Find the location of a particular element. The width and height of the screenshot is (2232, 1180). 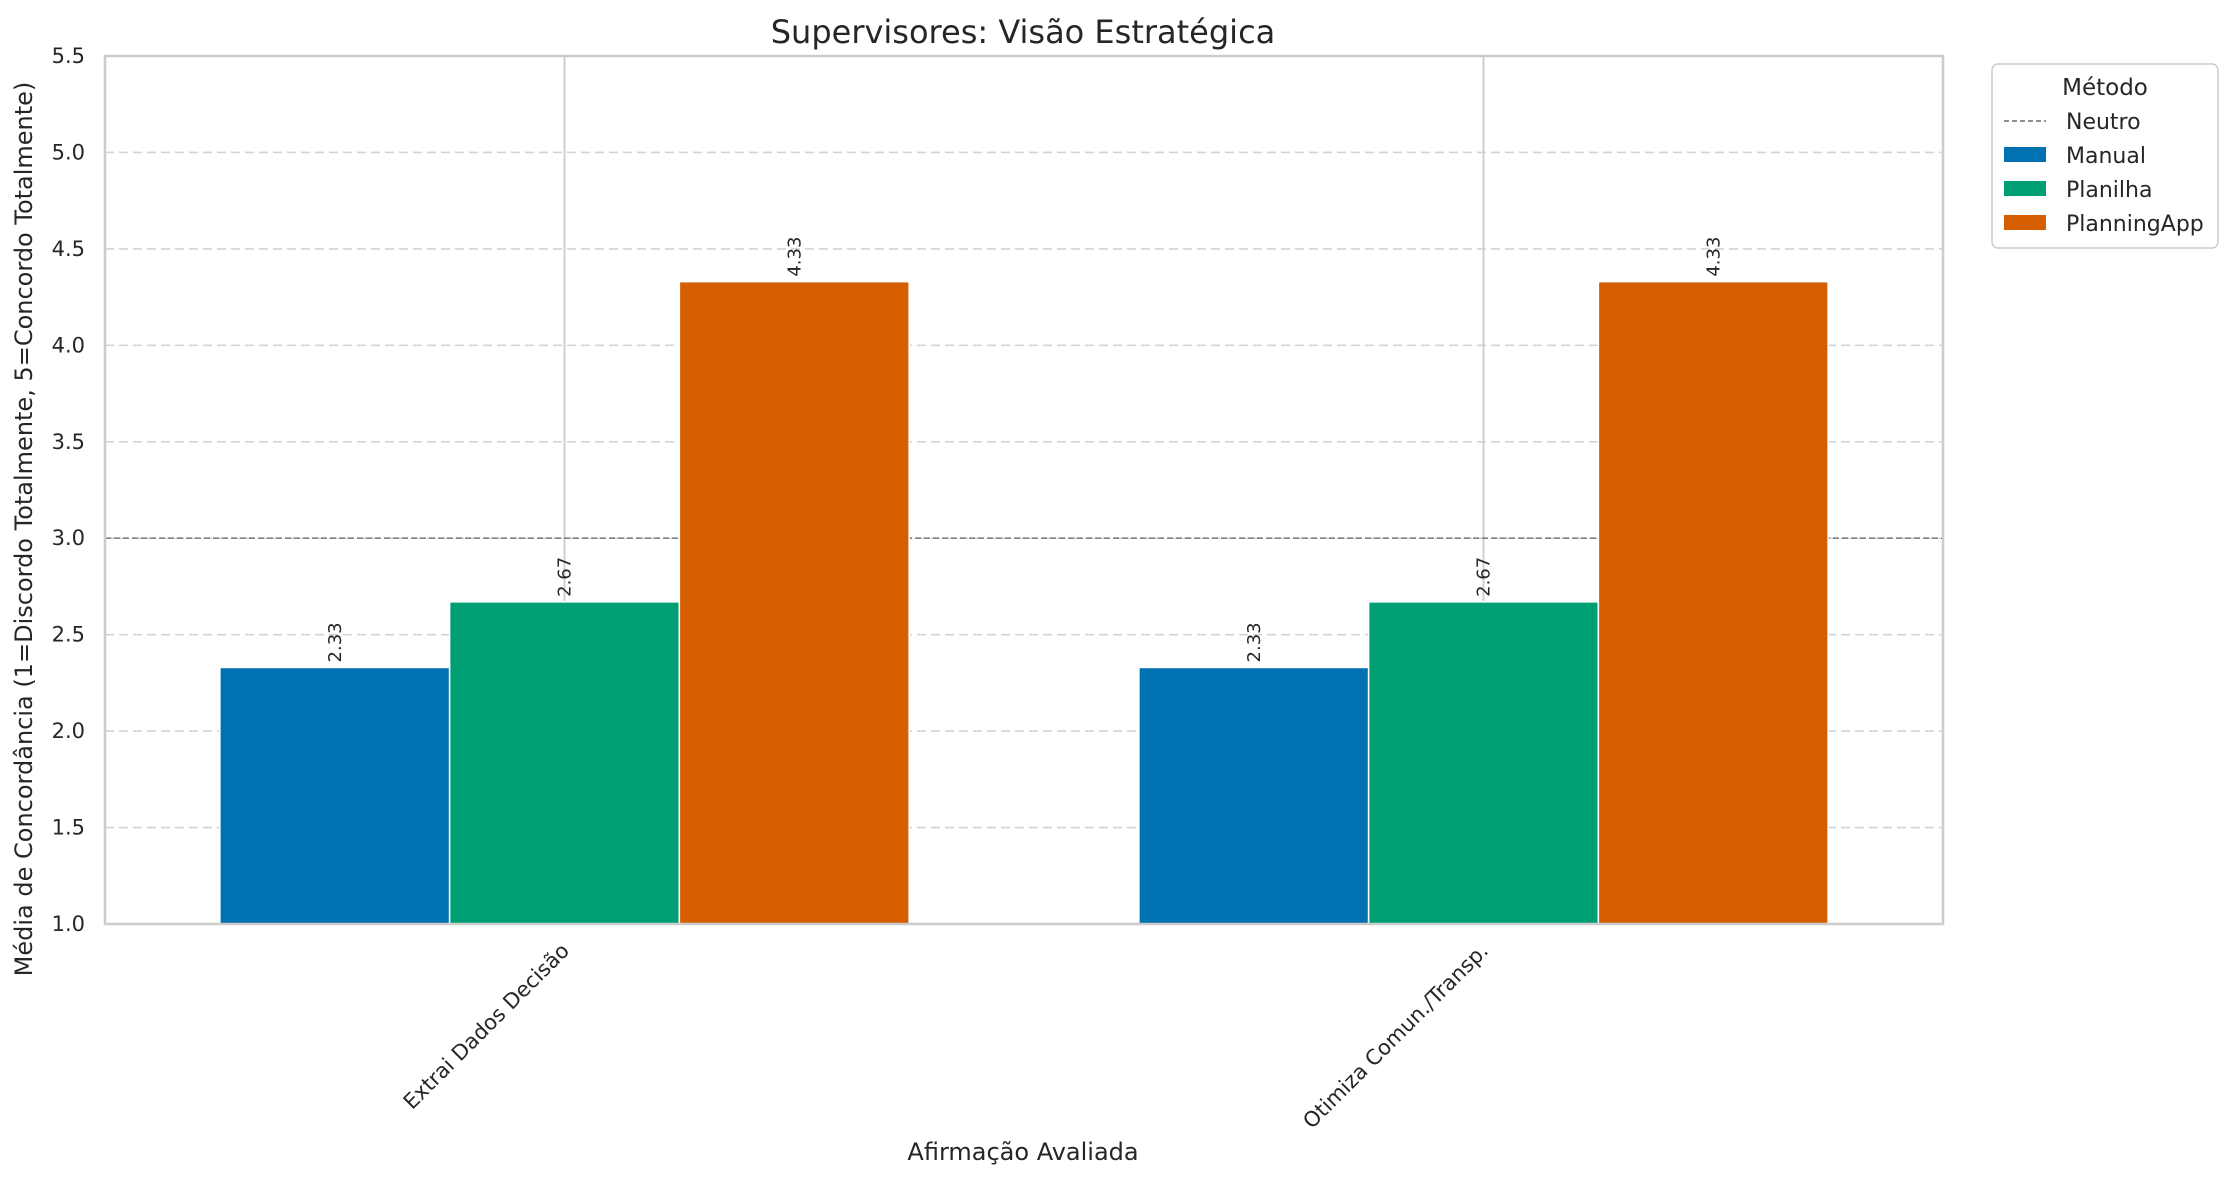

legend-label-manual: Manual is located at coordinates (2106, 156).